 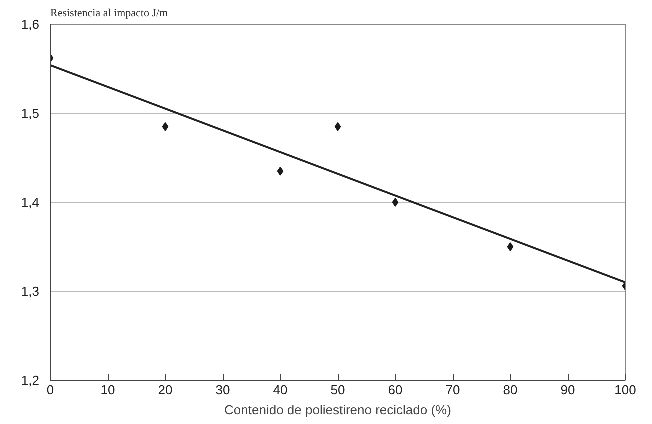 I want to click on x-tick-label: 100, so click(x=625, y=390).